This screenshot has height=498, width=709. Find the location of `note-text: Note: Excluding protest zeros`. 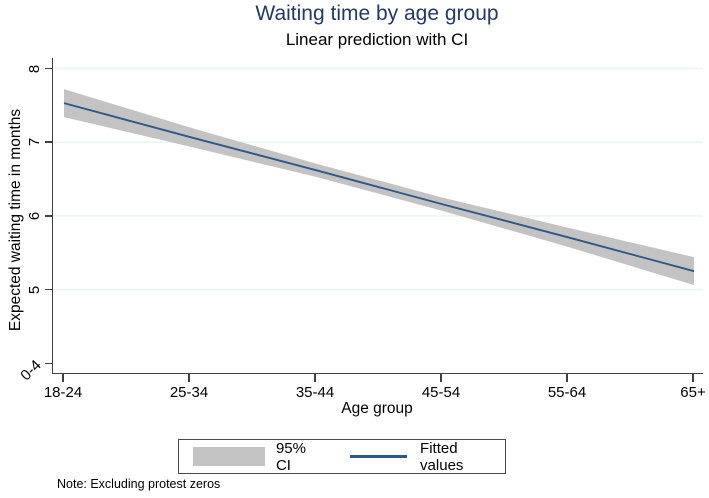

note-text: Note: Excluding protest zeros is located at coordinates (139, 484).